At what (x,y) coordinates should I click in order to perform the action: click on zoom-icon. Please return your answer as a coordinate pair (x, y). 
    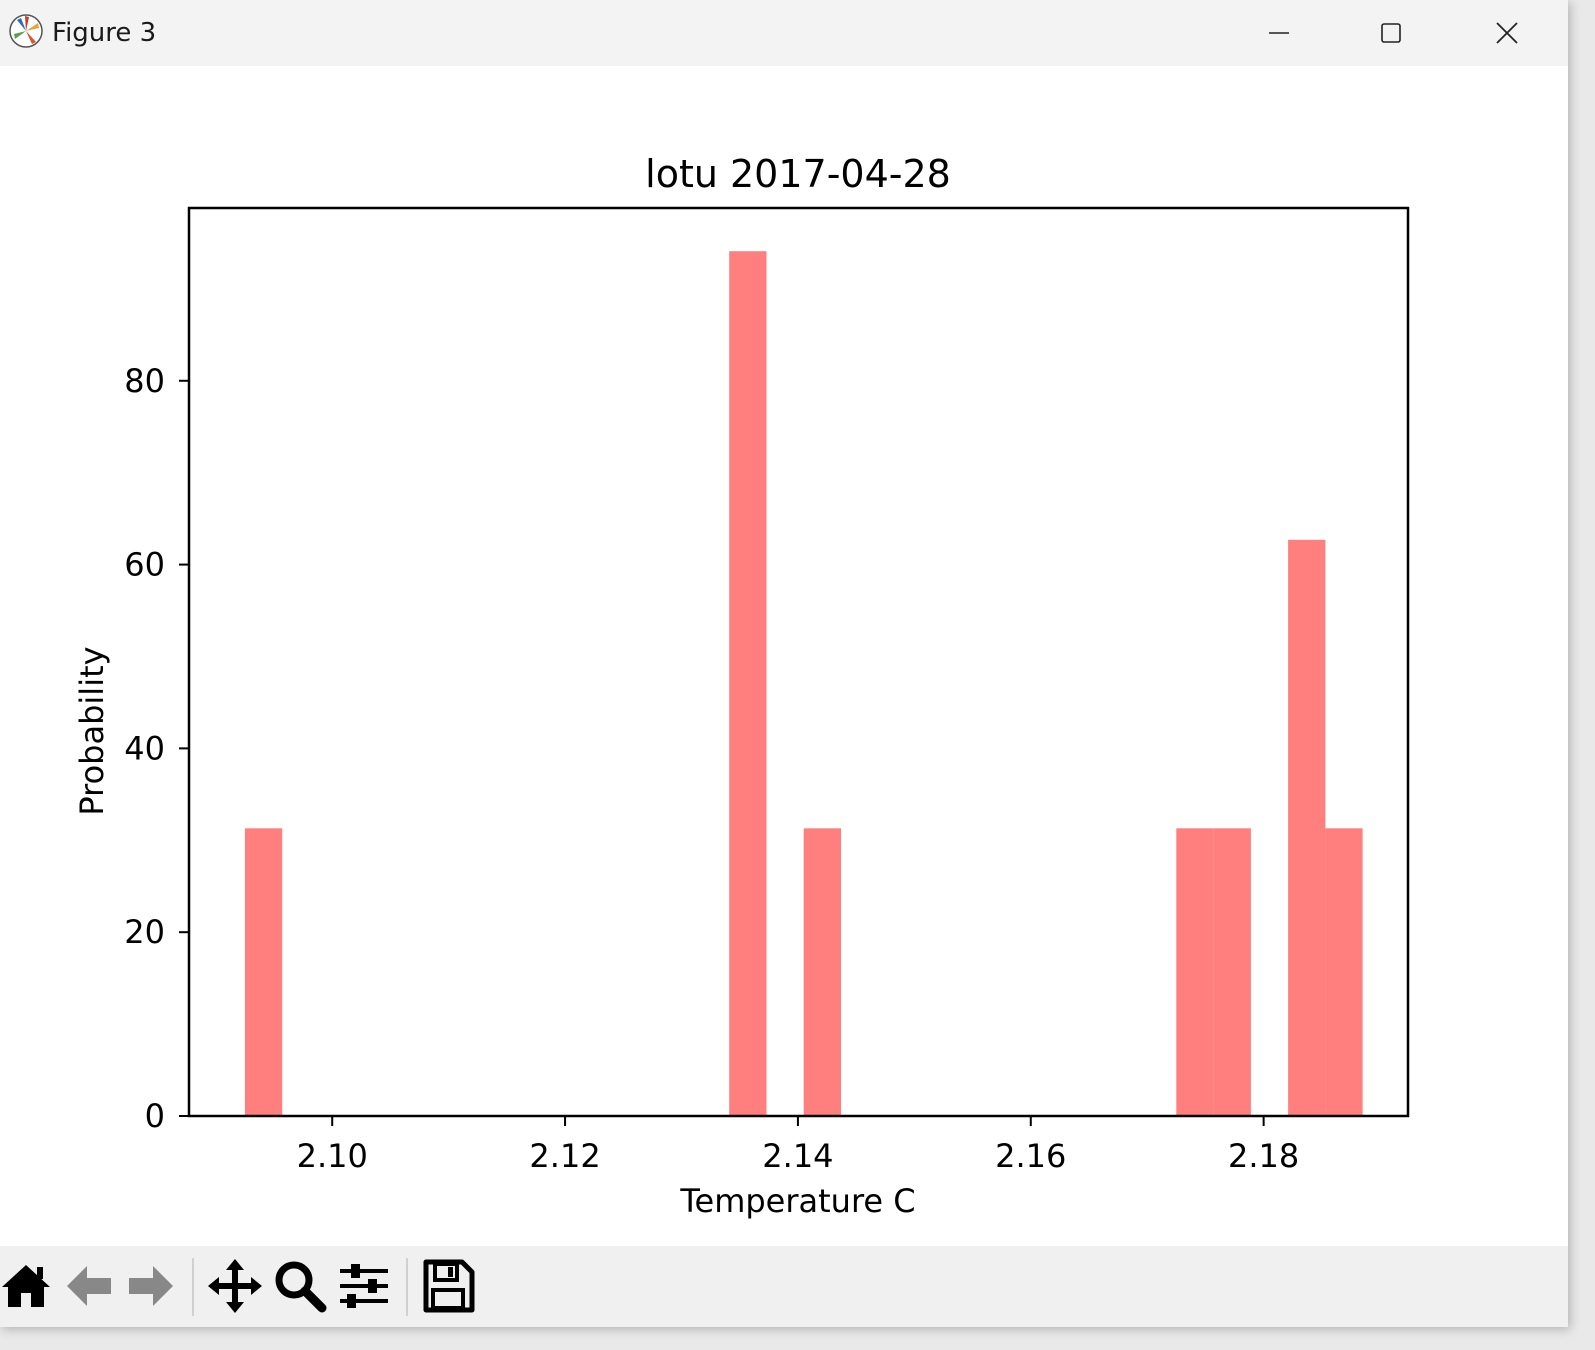
    Looking at the image, I should click on (301, 1287).